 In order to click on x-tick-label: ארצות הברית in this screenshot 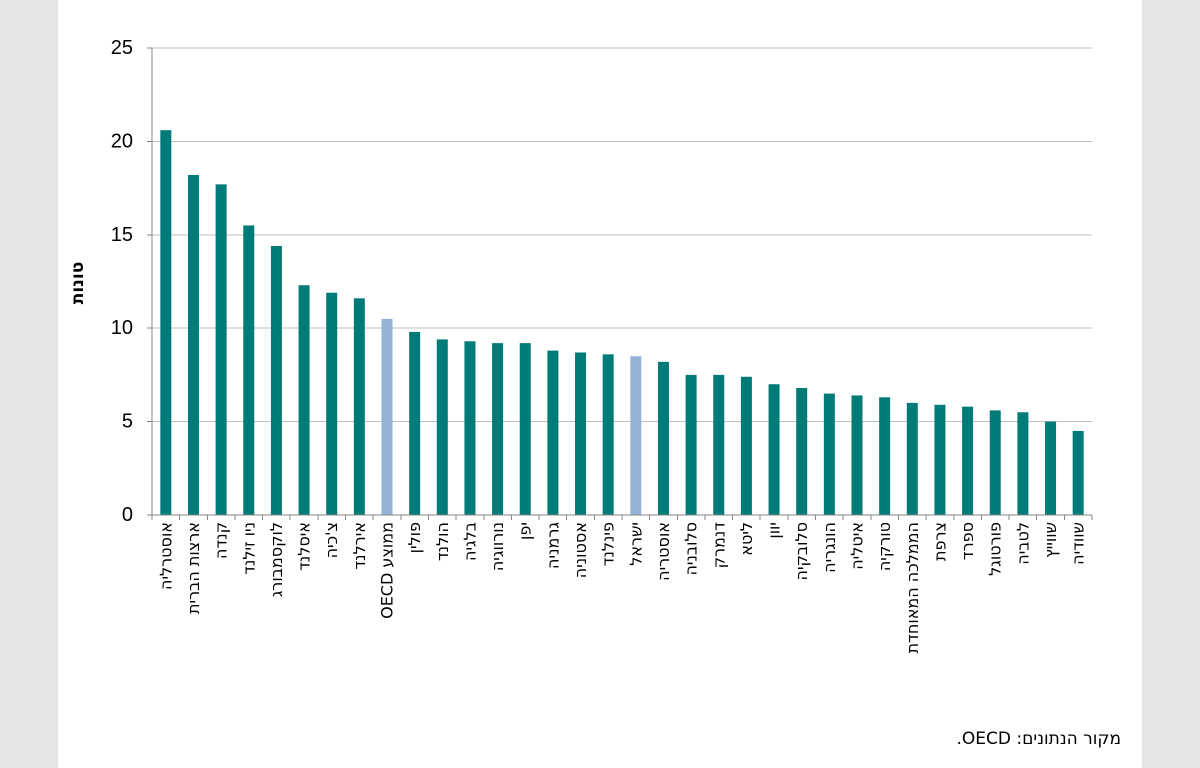, I will do `click(193, 568)`.